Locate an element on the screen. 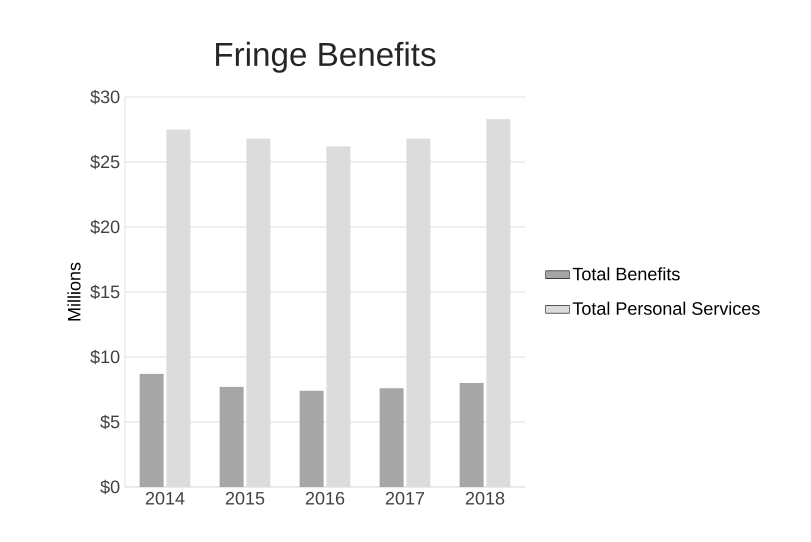 This screenshot has width=811, height=542. y-tick-label: $10 is located at coordinates (105, 357).